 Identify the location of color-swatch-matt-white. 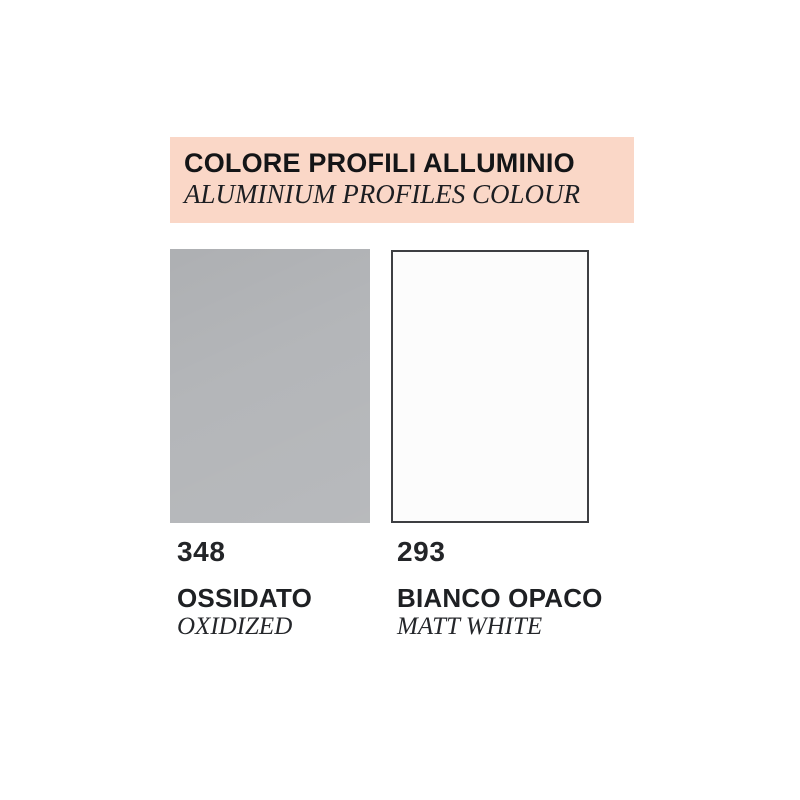
(490, 386).